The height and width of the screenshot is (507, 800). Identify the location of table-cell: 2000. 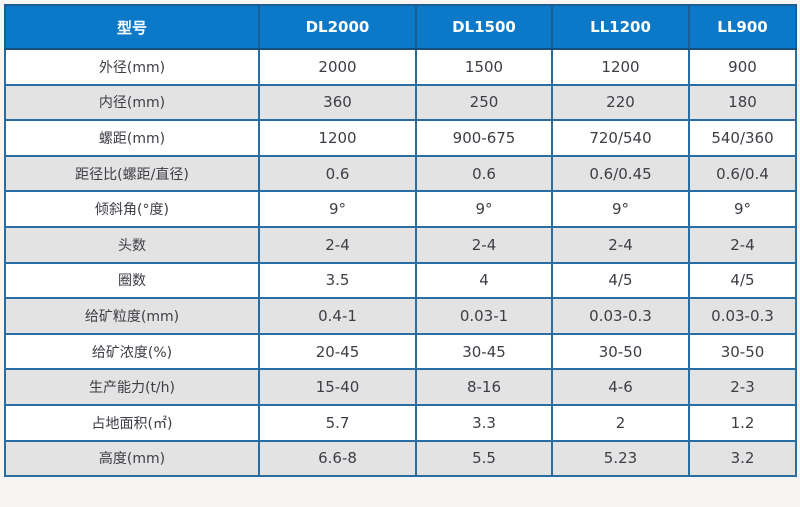
(337, 67).